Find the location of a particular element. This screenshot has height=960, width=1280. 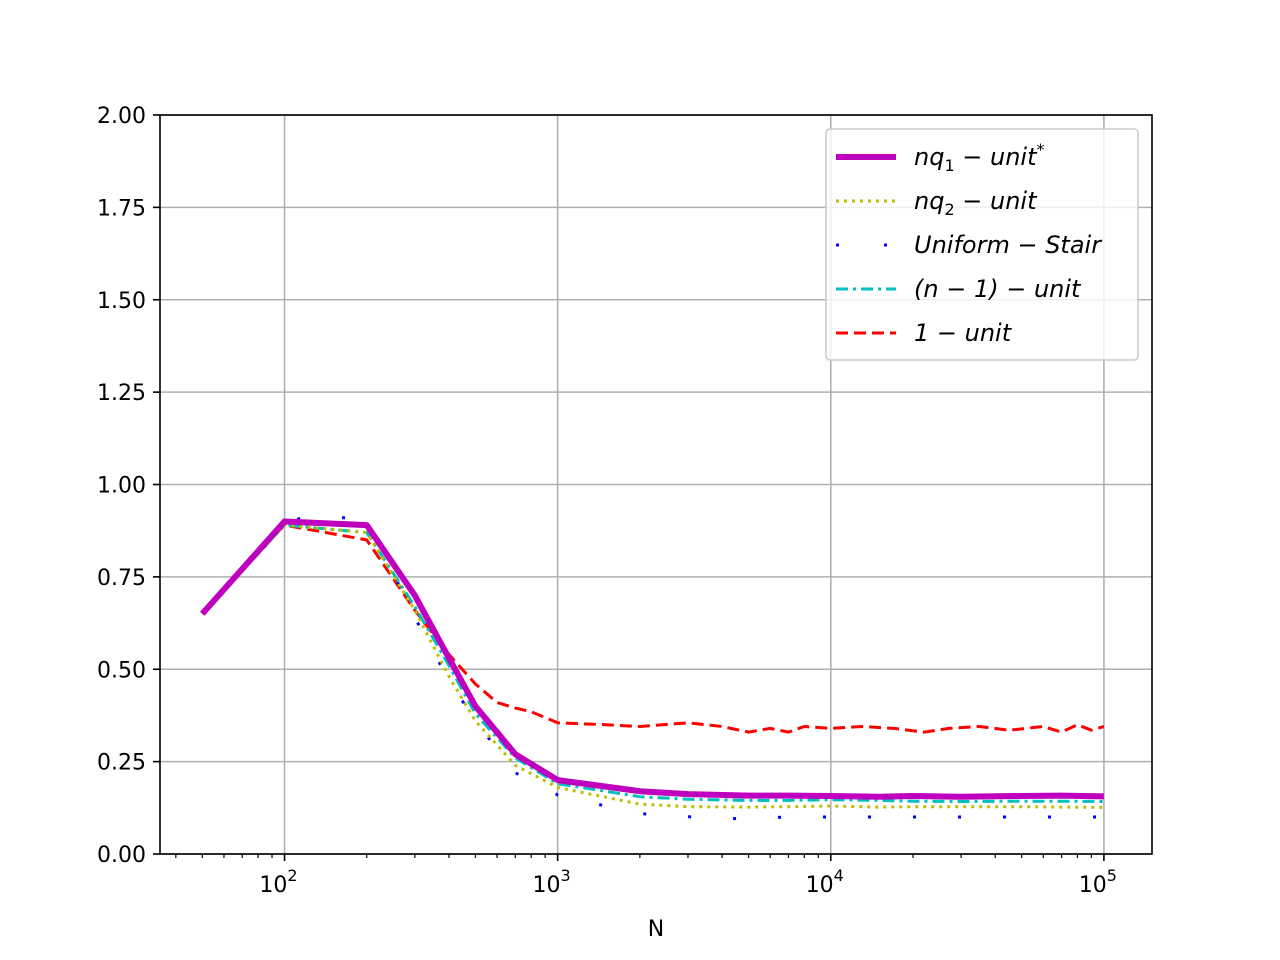

y-tick-label: 0.25 is located at coordinates (121, 763).